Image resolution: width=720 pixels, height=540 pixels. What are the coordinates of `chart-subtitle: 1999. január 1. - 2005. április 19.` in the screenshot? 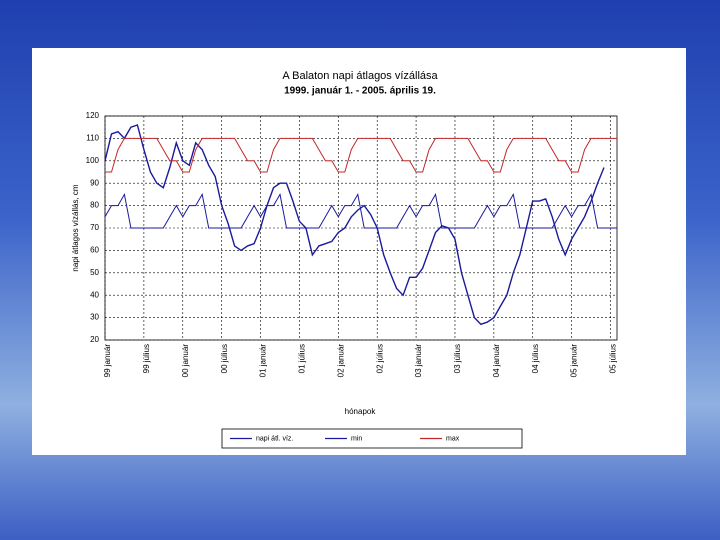 It's located at (360, 91).